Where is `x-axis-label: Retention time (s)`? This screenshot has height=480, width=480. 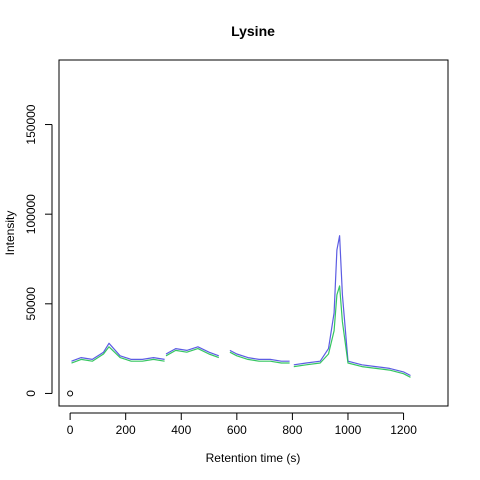
x-axis-label: Retention time (s) is located at coordinates (253, 458).